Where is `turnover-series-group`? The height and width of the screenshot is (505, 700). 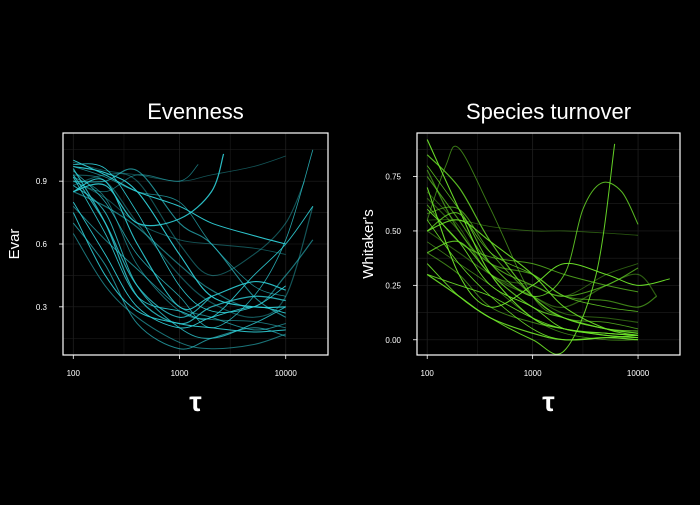 turnover-series-group is located at coordinates (548, 247).